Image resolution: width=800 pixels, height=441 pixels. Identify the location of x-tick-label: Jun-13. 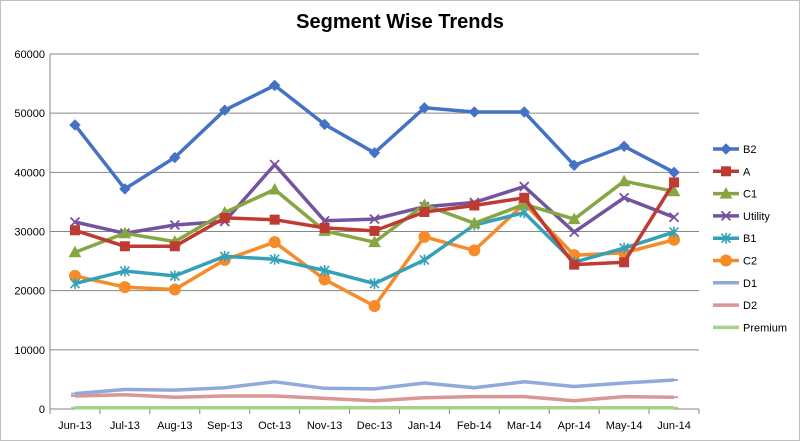
(75, 426).